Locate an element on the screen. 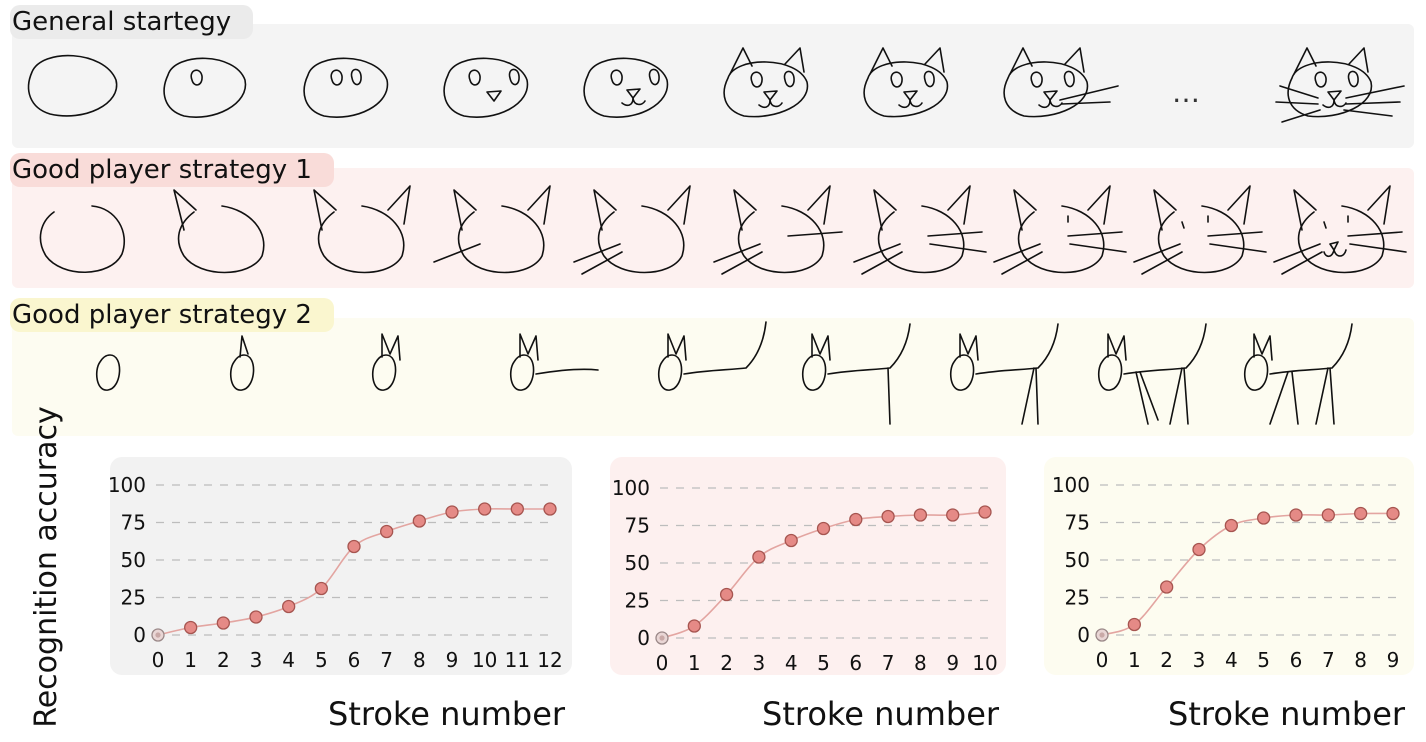  y-axis-title: Recognition accuracy is located at coordinates (46, 567).